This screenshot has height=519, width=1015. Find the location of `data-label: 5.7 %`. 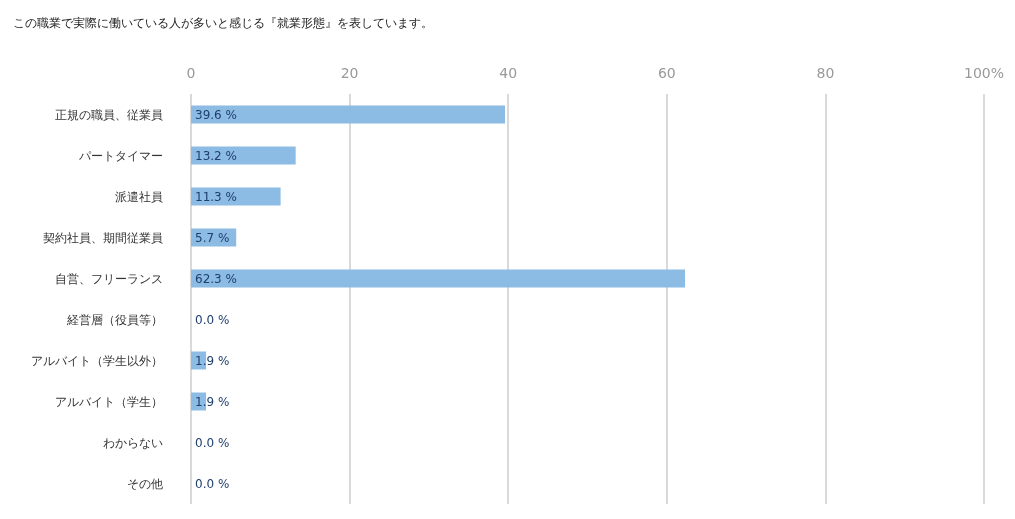

data-label: 5.7 % is located at coordinates (212, 237).